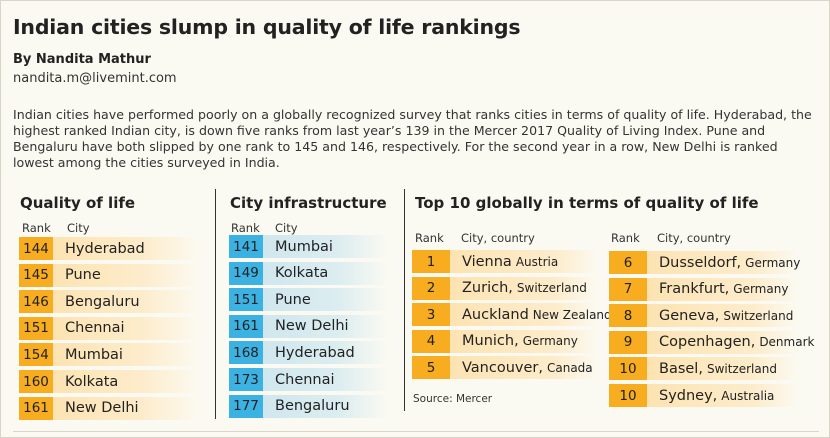 This screenshot has height=438, width=830. Describe the element at coordinates (628, 262) in the screenshot. I see `rank-cell: 6` at that location.